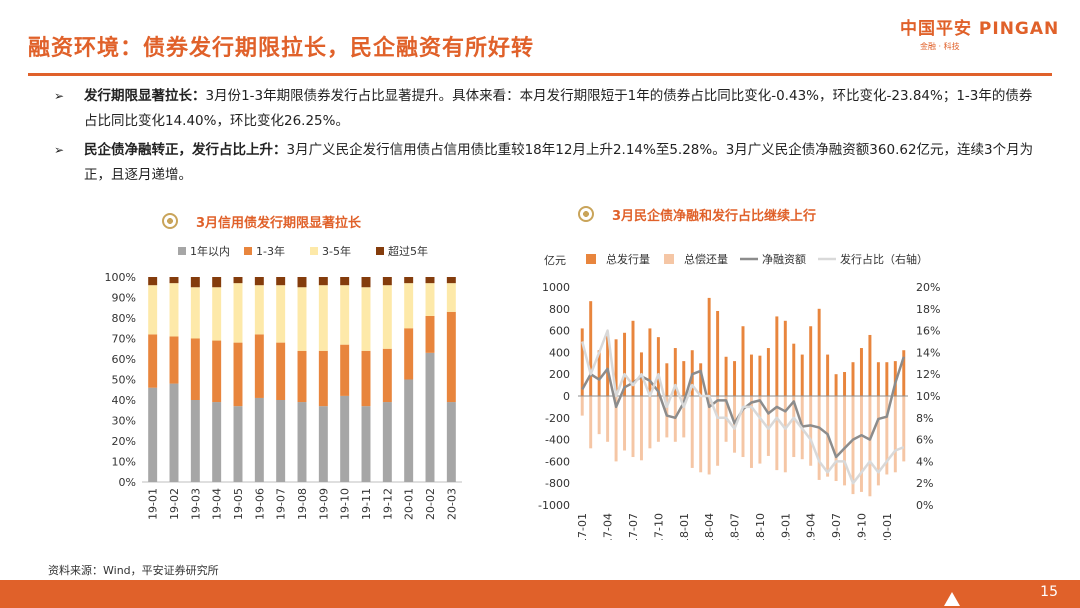  Describe the element at coordinates (124, 400) in the screenshot. I see `y-tick-label: 40%` at that location.